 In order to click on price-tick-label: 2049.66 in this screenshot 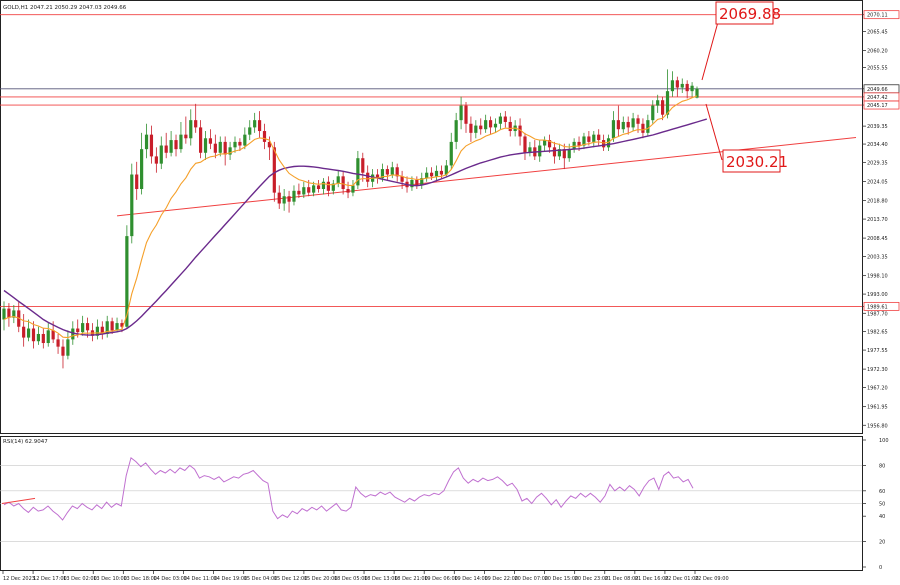, I will do `click(877, 90)`.